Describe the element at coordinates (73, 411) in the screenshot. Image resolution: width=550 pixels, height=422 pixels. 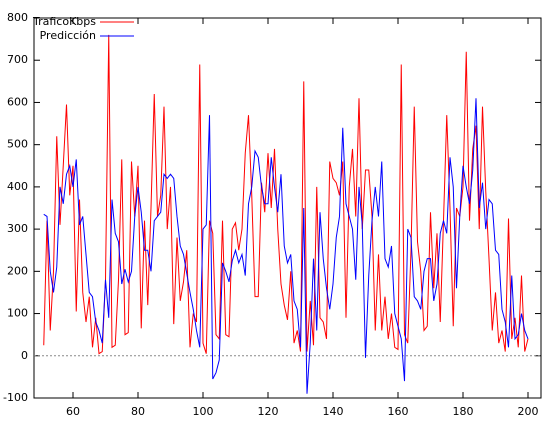
I see `x-tick-label: 60` at that location.